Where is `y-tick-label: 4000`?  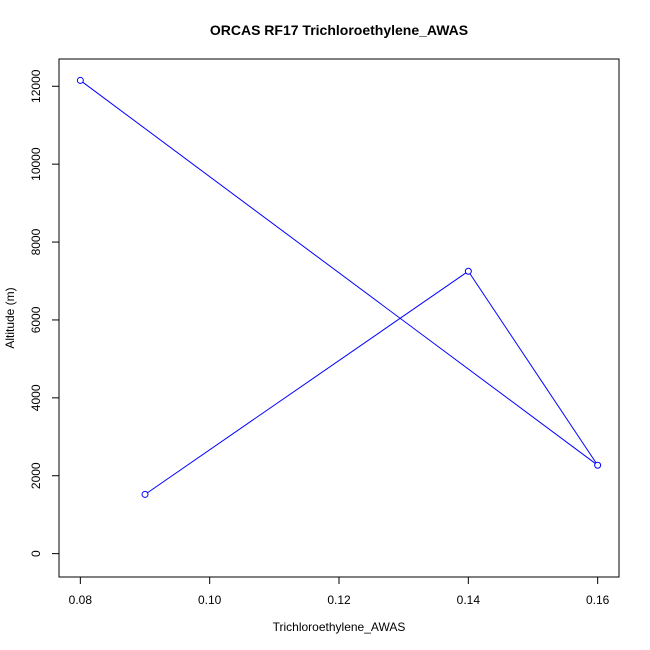
y-tick-label: 4000 is located at coordinates (36, 397).